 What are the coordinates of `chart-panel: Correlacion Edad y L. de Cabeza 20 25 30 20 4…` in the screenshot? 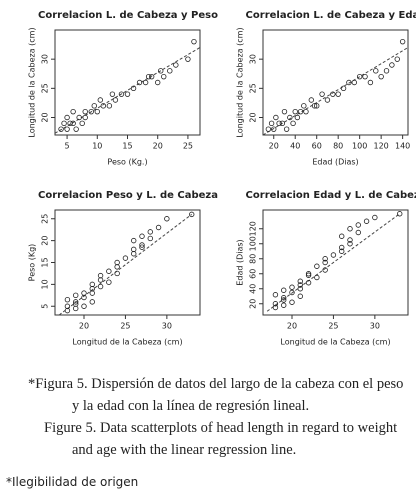 It's located at (326, 268).